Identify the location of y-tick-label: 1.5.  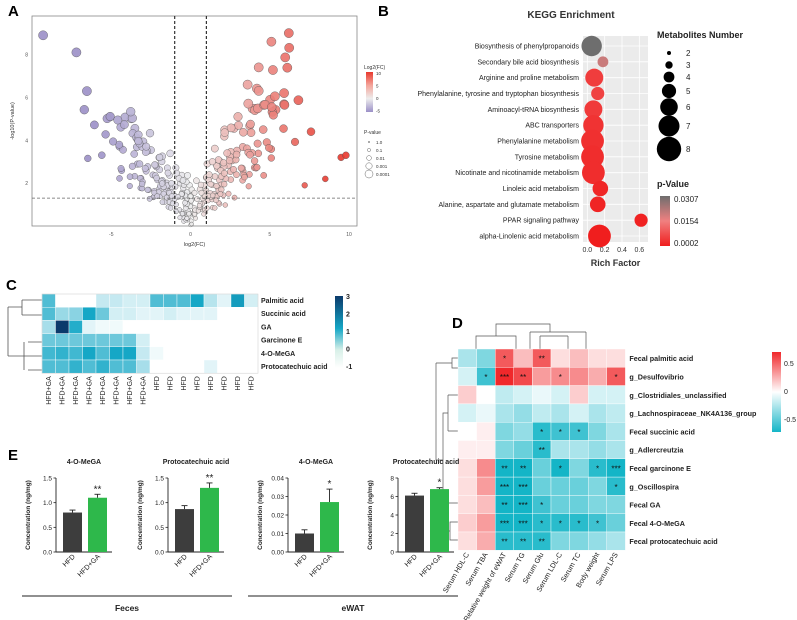
(159, 479).